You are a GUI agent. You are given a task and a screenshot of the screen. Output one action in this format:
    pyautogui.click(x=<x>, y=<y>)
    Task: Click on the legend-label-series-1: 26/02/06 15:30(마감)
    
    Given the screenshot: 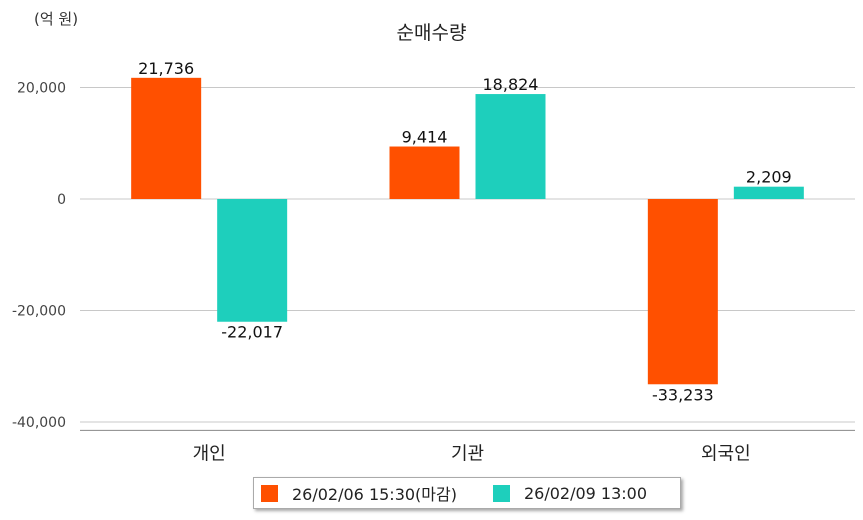 What is the action you would take?
    pyautogui.click(x=374, y=494)
    